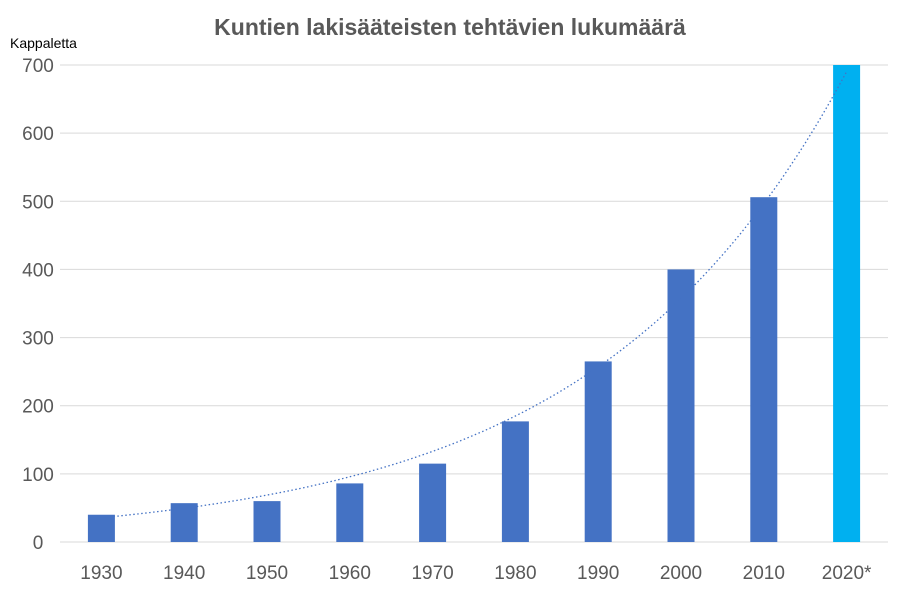  What do you see at coordinates (764, 369) in the screenshot?
I see `bar-2010` at bounding box center [764, 369].